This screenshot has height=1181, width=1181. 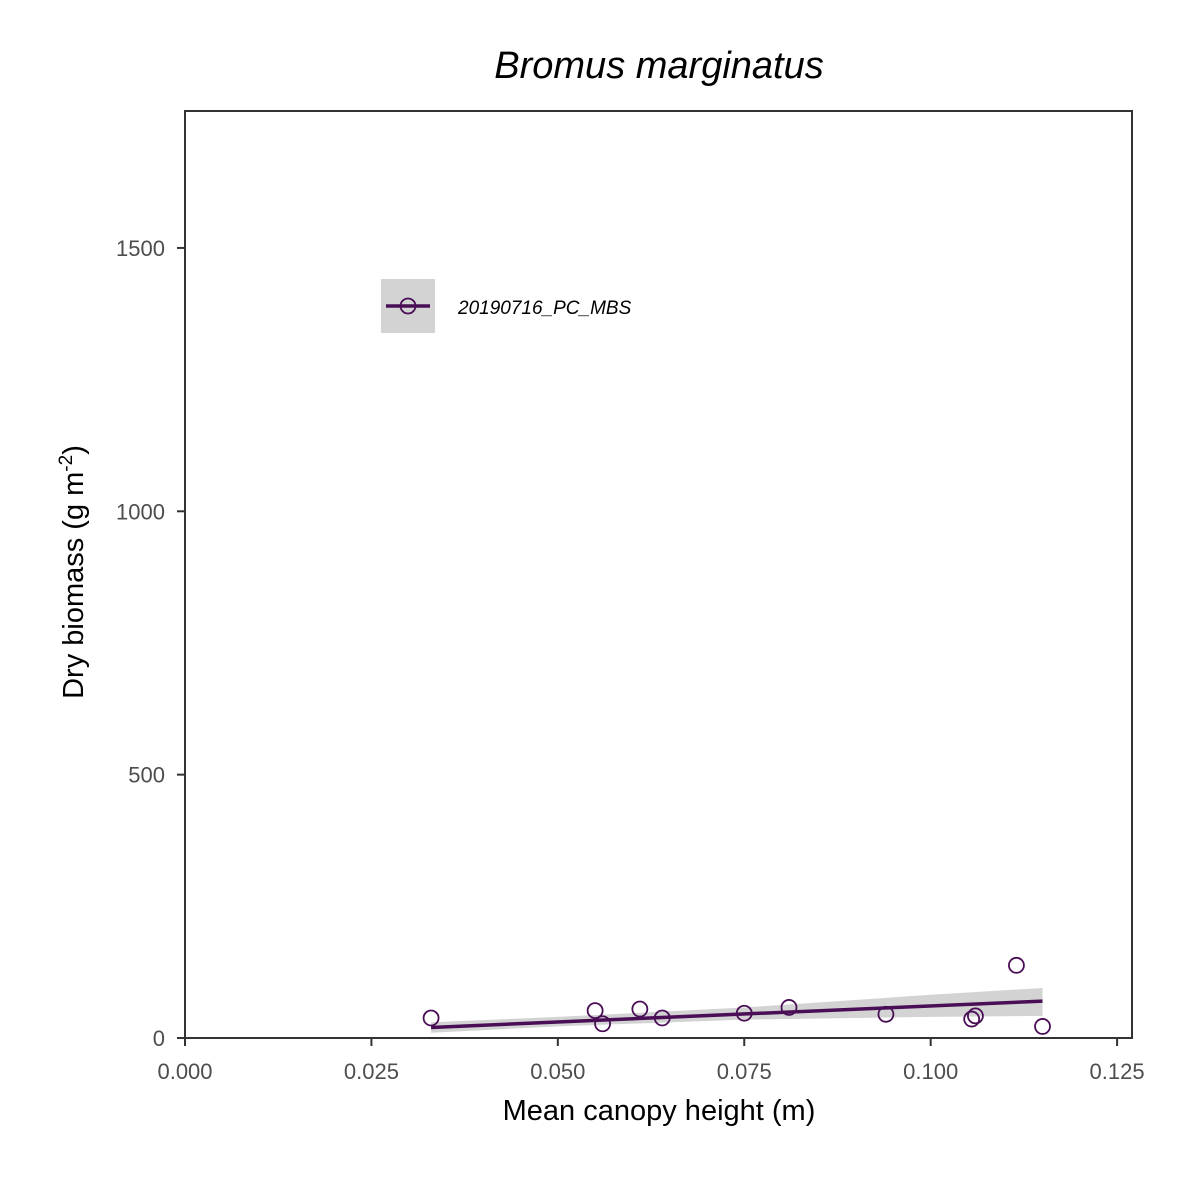 I want to click on x-axis-title: Mean canopy height (m), so click(x=659, y=1111).